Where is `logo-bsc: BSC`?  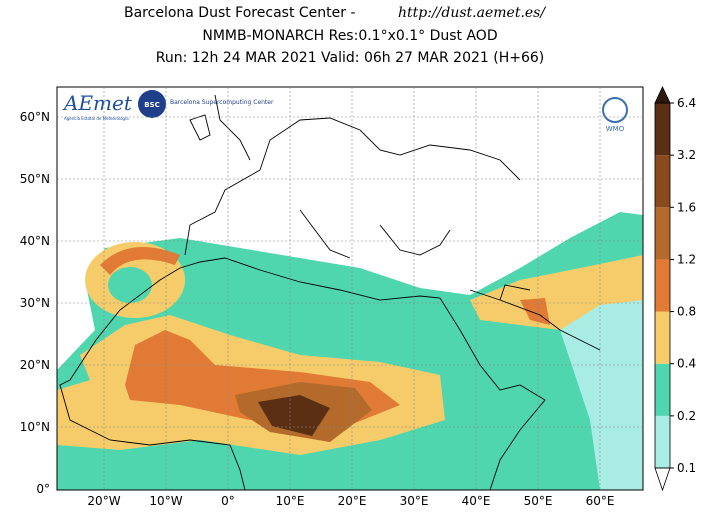 logo-bsc: BSC is located at coordinates (152, 105).